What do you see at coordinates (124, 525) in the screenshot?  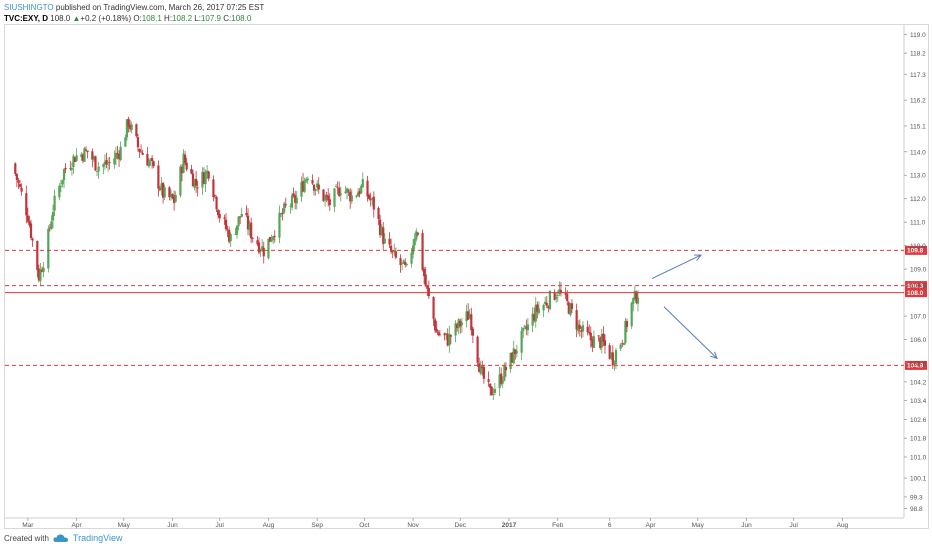 I see `x-tick-label: May` at bounding box center [124, 525].